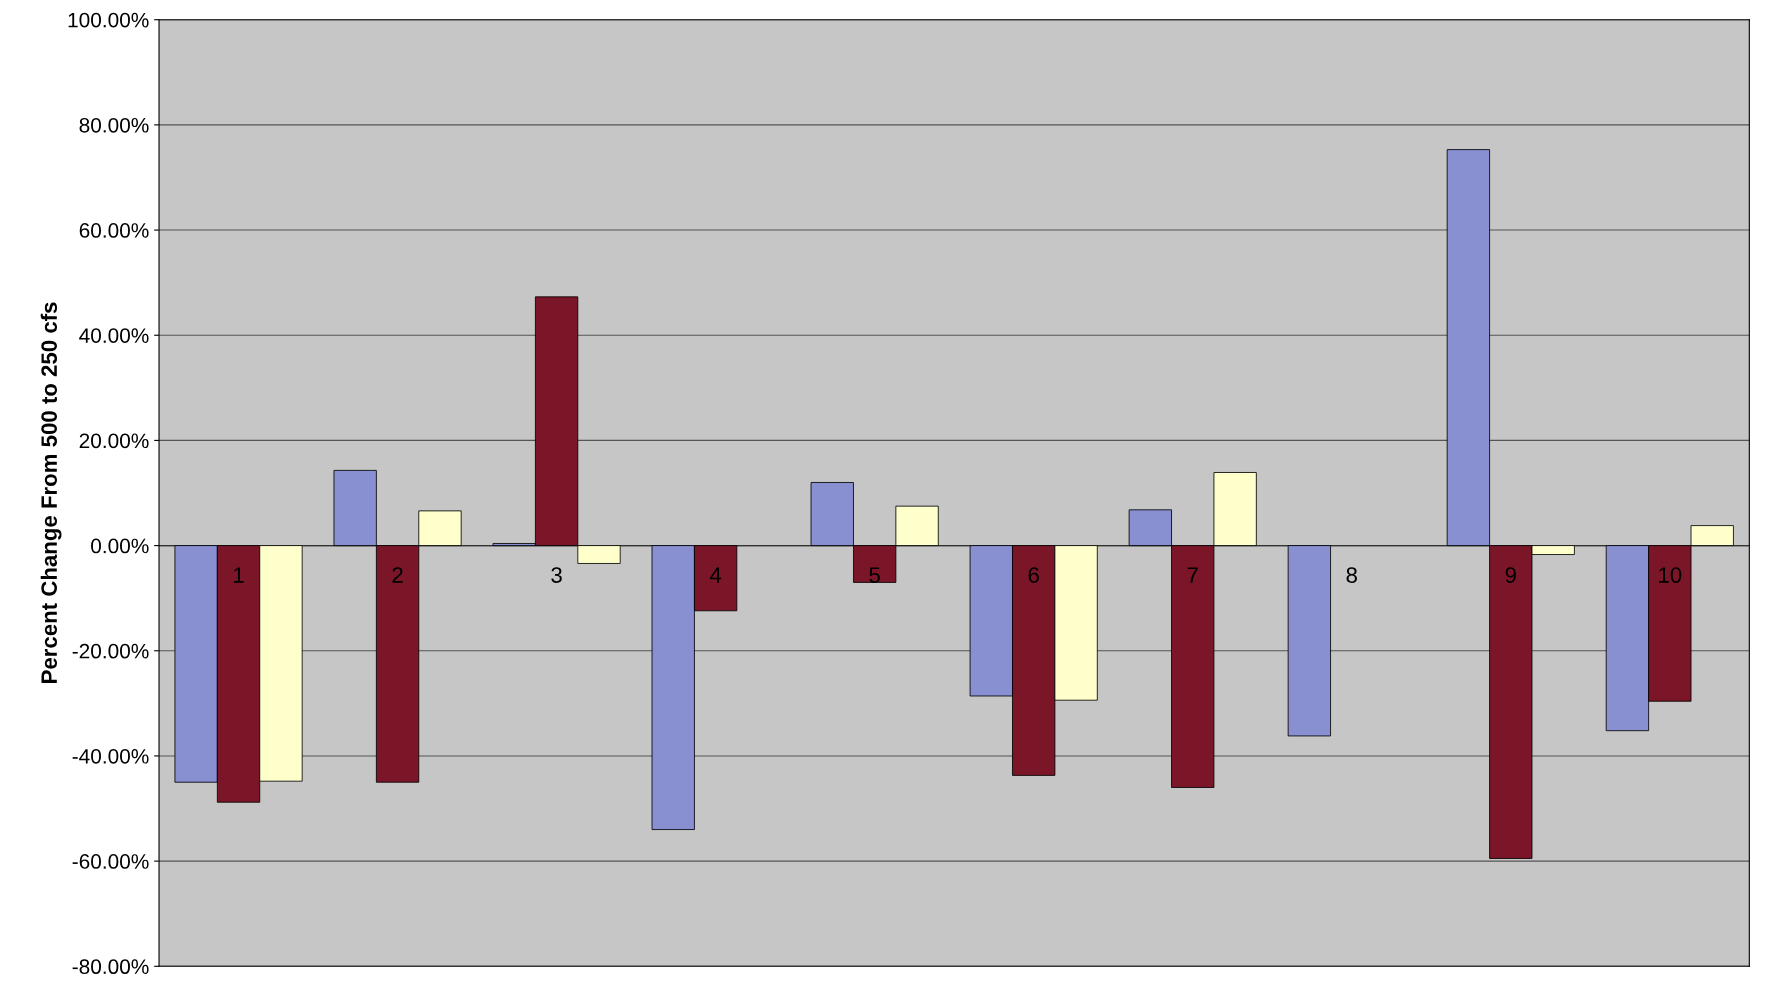 The image size is (1767, 986). What do you see at coordinates (397, 575) in the screenshot?
I see `x-tick-label: 2` at bounding box center [397, 575].